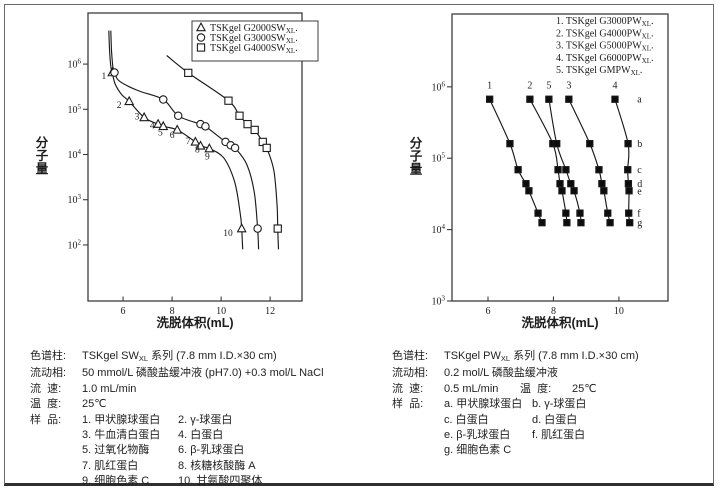 The width and height of the screenshot is (719, 491). I want to click on curve-number-label: 5, so click(548, 85).